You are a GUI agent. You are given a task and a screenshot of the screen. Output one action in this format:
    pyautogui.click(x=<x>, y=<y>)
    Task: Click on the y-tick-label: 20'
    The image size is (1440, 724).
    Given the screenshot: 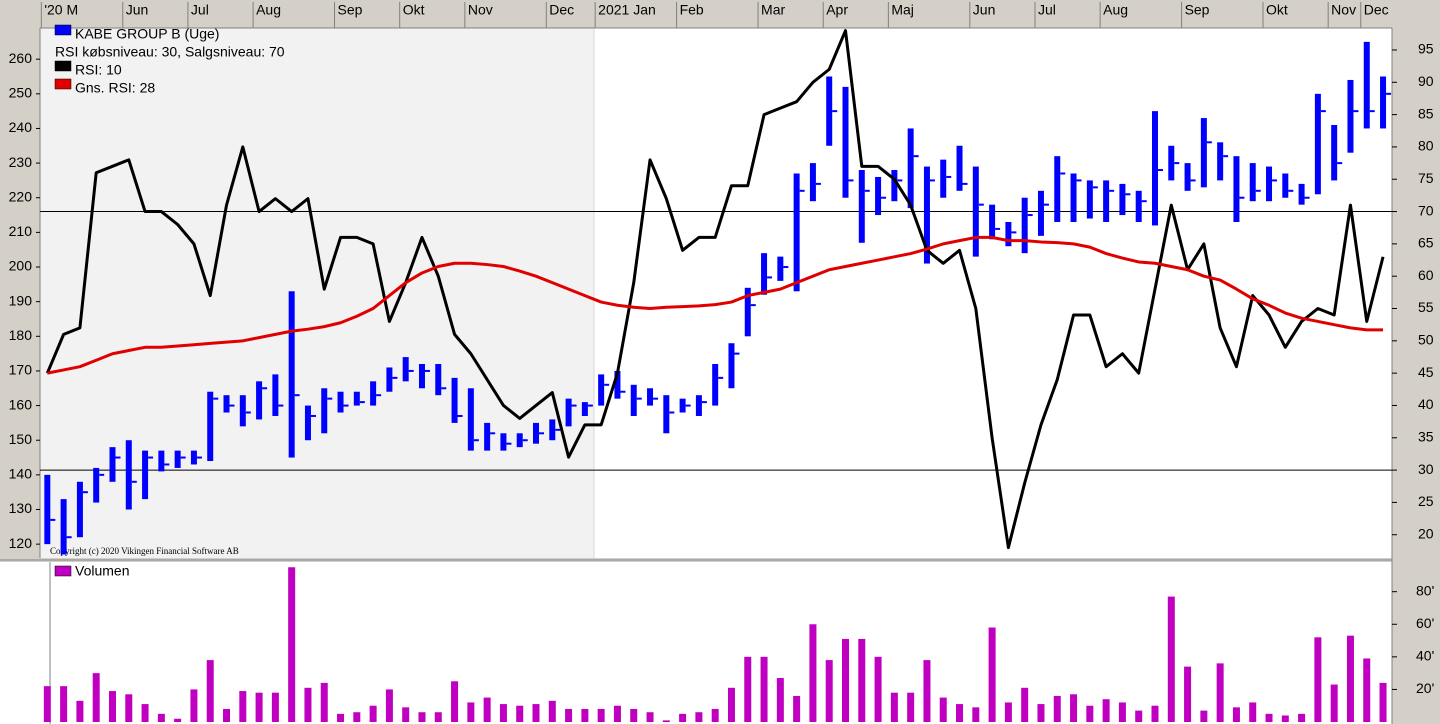 What is the action you would take?
    pyautogui.click(x=1425, y=688)
    